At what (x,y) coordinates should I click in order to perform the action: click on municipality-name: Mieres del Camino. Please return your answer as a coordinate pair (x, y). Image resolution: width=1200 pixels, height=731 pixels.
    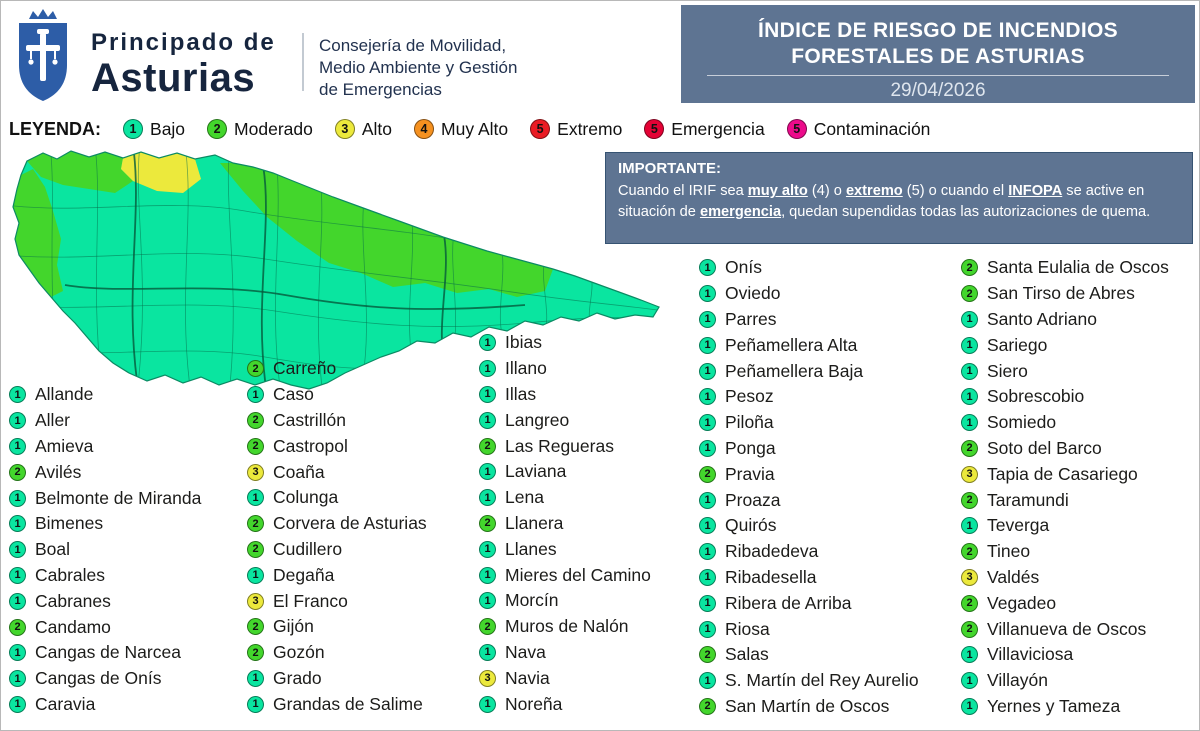
    Looking at the image, I should click on (578, 574).